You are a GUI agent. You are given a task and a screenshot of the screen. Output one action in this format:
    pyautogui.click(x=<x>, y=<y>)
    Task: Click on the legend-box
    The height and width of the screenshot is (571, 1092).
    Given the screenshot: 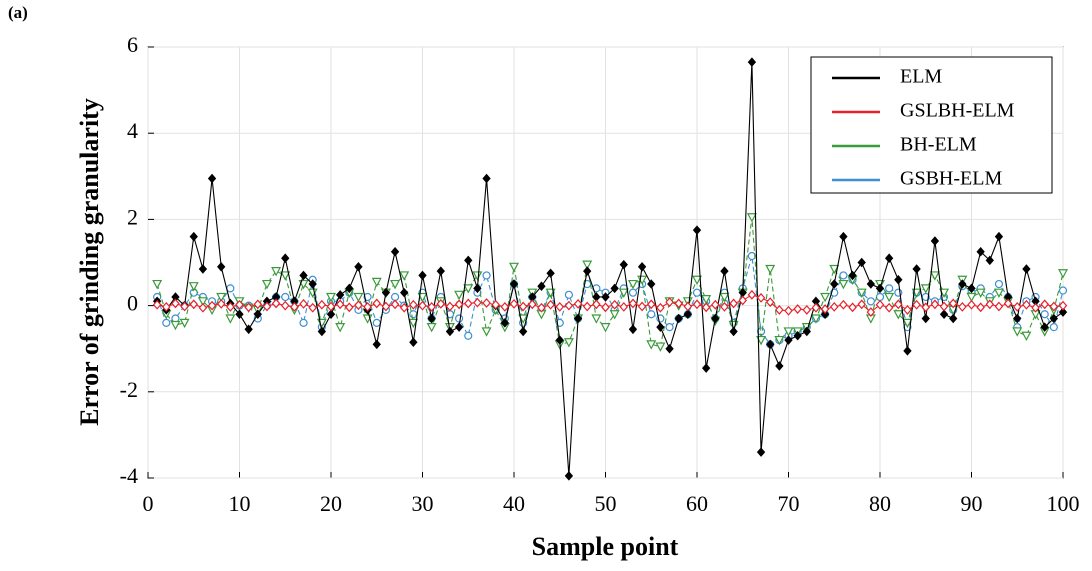 What is the action you would take?
    pyautogui.click(x=931, y=125)
    